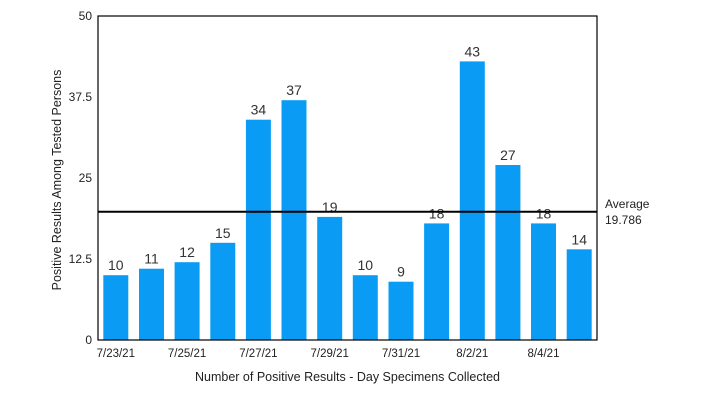 The image size is (704, 409). Describe the element at coordinates (627, 204) in the screenshot. I see `average-label: Average` at that location.